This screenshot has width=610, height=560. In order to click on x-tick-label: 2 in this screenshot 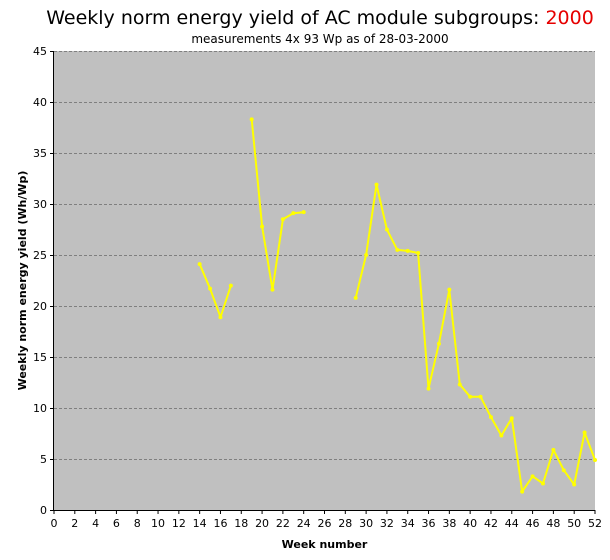, I will do `click(74, 523)`.